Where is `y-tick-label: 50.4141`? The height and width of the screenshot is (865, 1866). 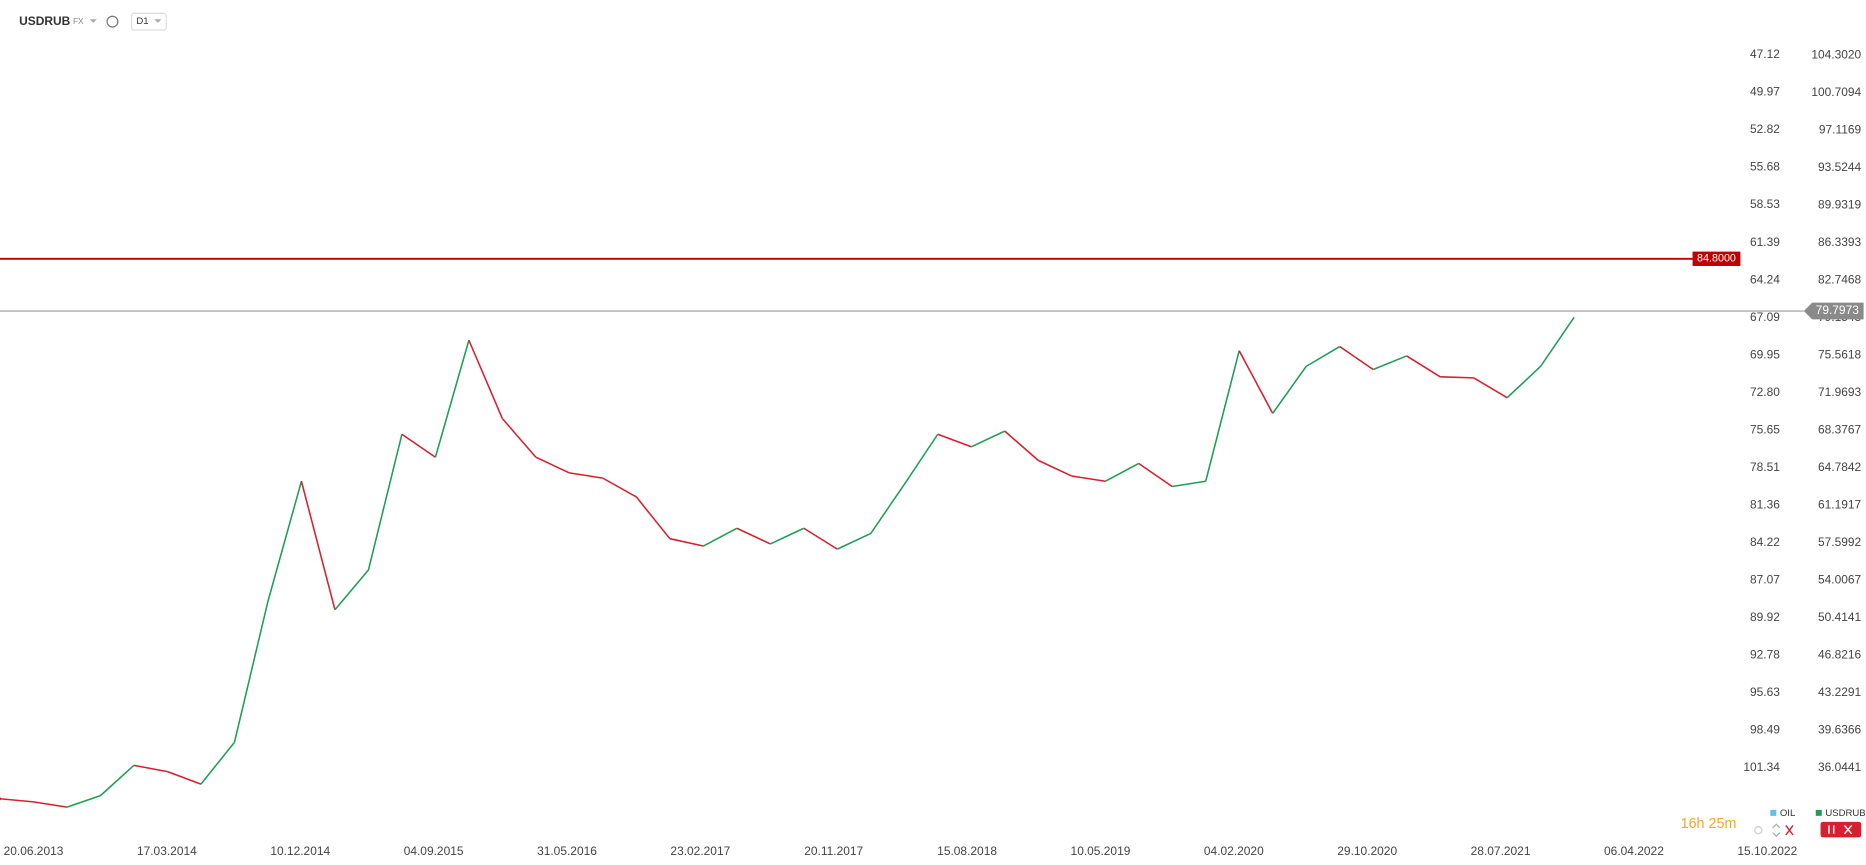 y-tick-label: 50.4141 is located at coordinates (1840, 617).